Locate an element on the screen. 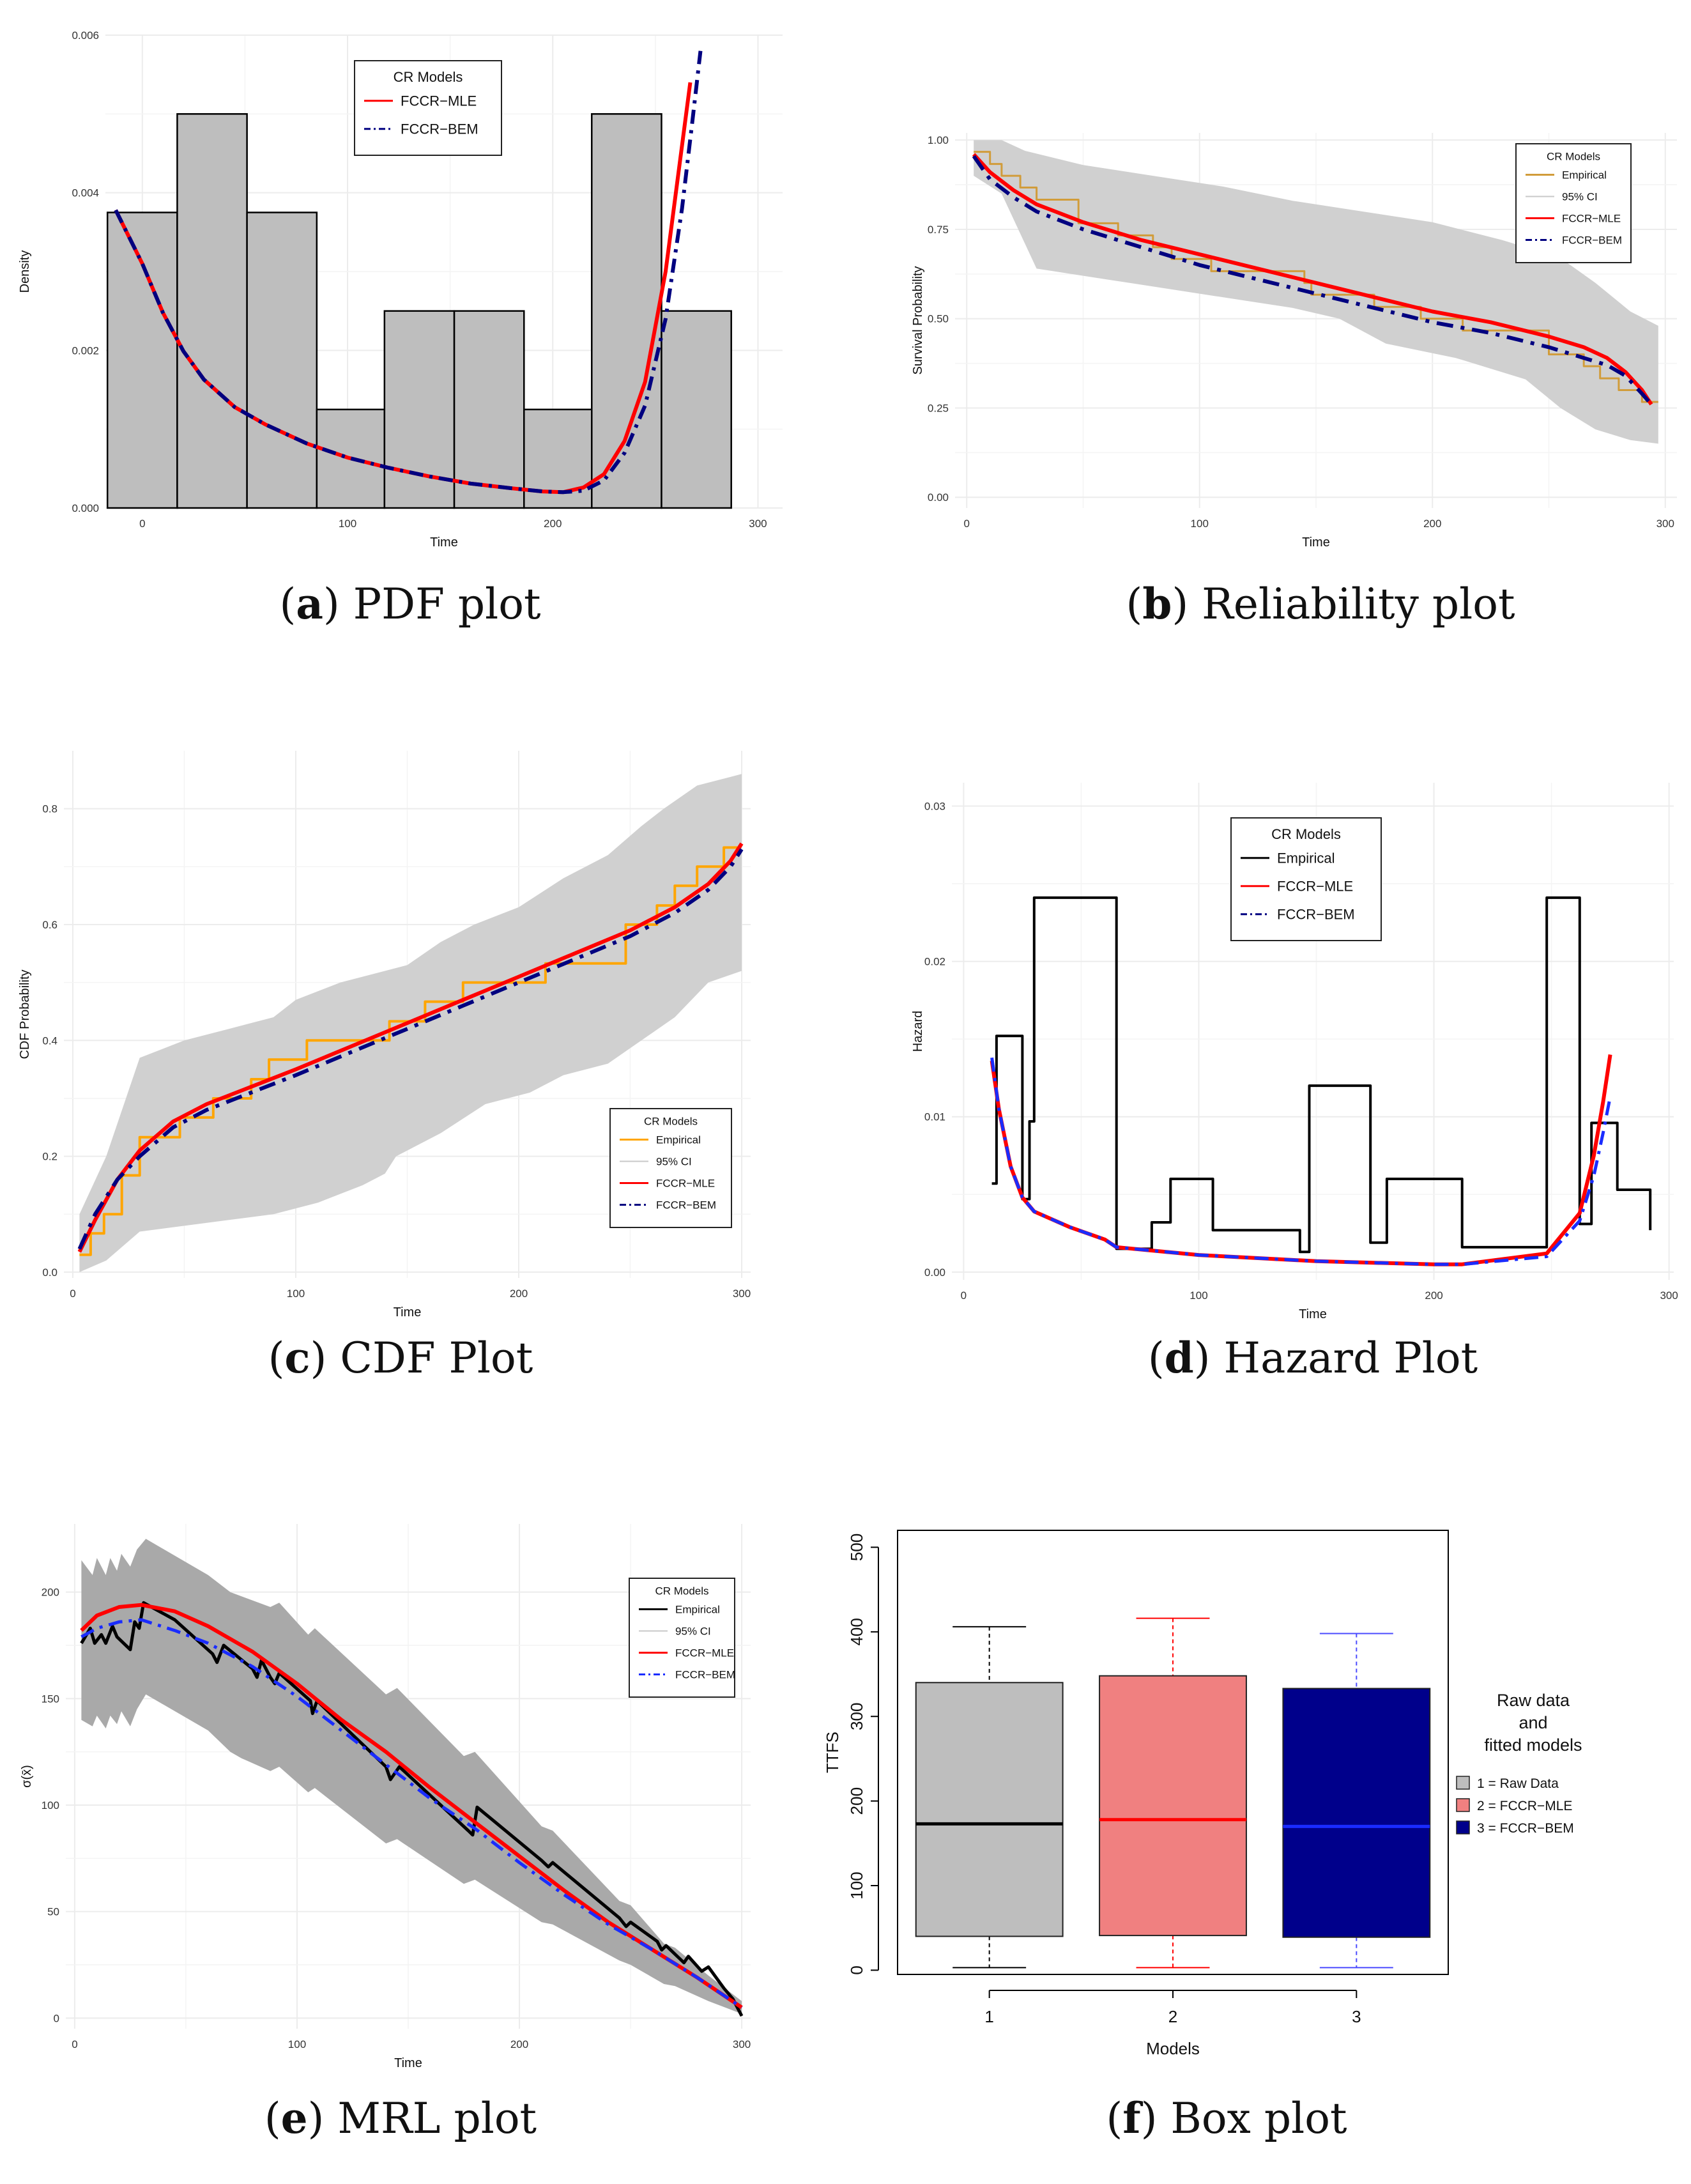  legend-title: and is located at coordinates (1533, 1722).